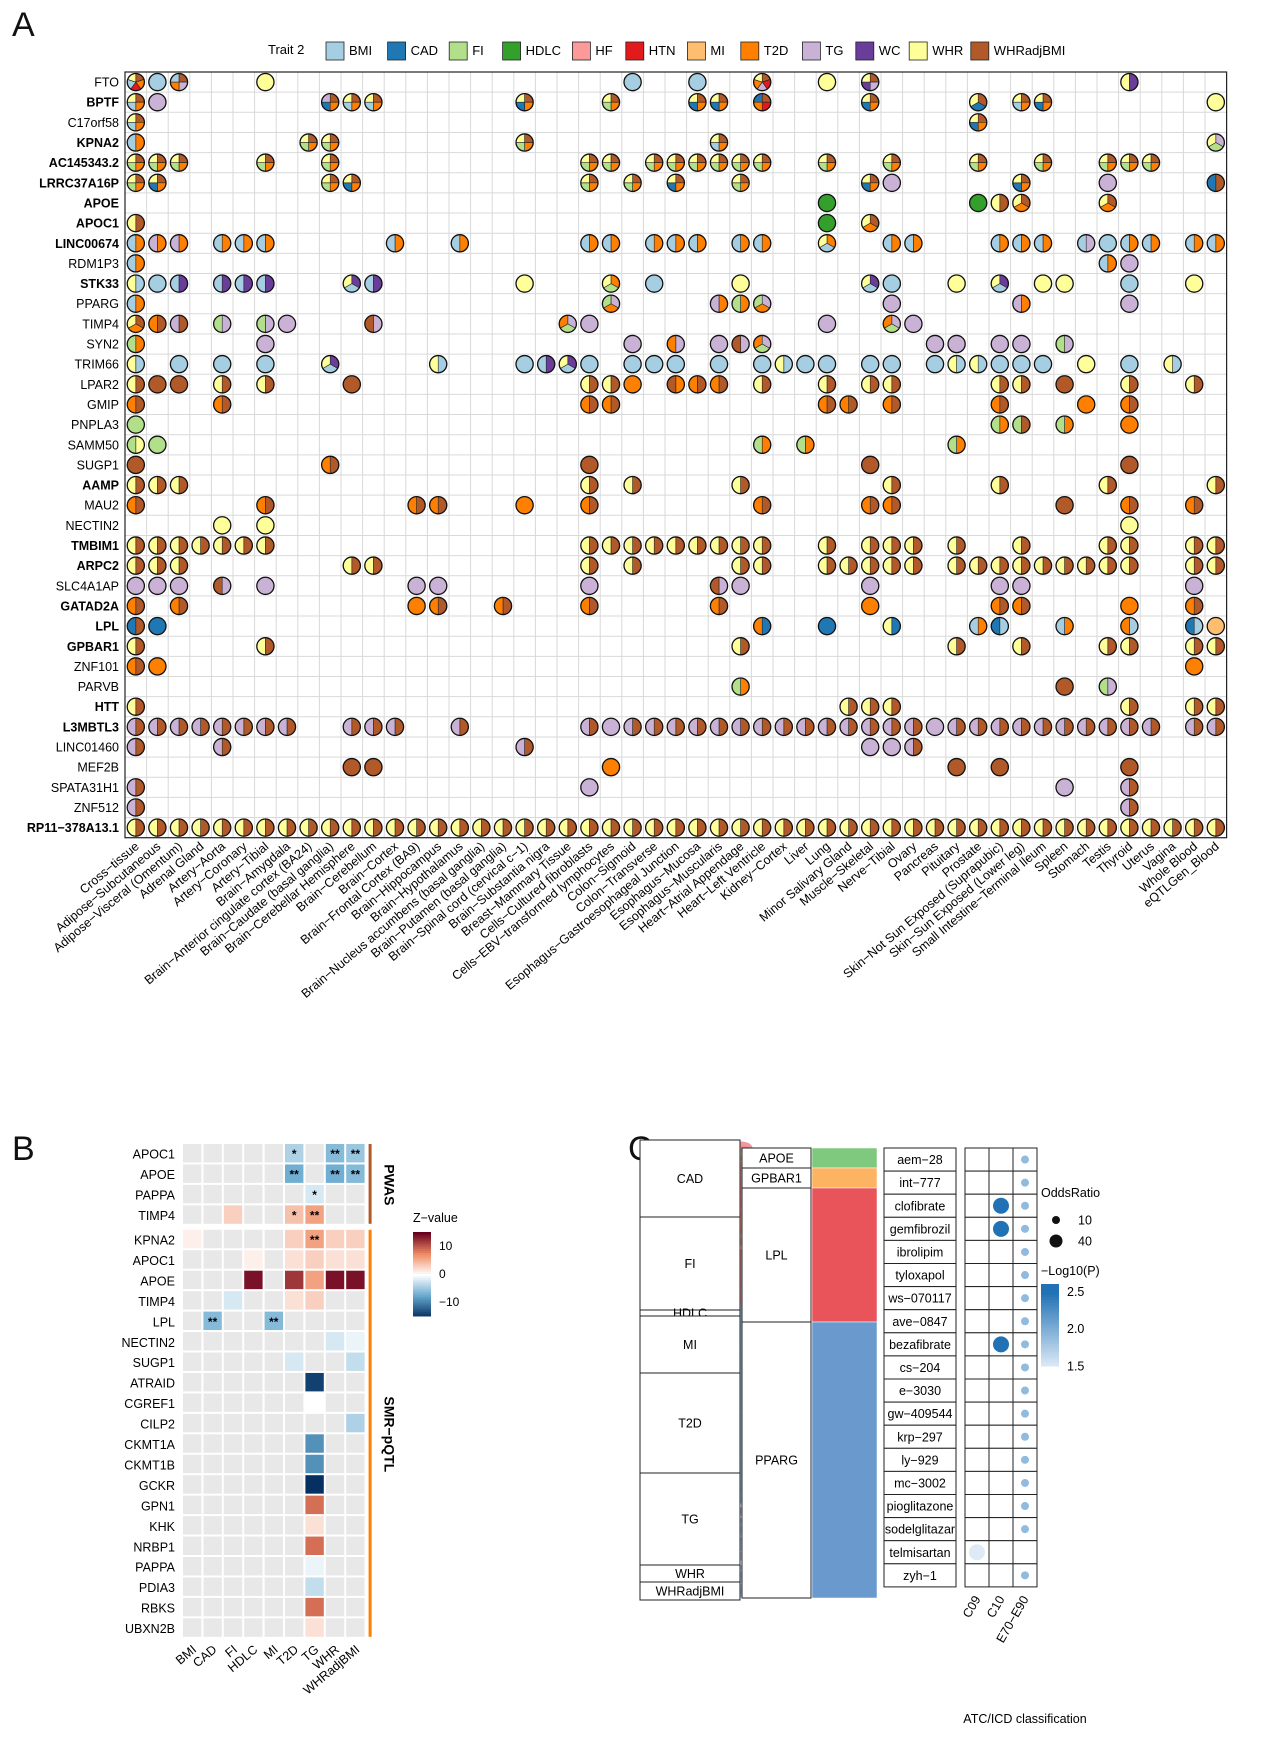  I want to click on heatmap-row-label: TIMP4, so click(156, 1216).